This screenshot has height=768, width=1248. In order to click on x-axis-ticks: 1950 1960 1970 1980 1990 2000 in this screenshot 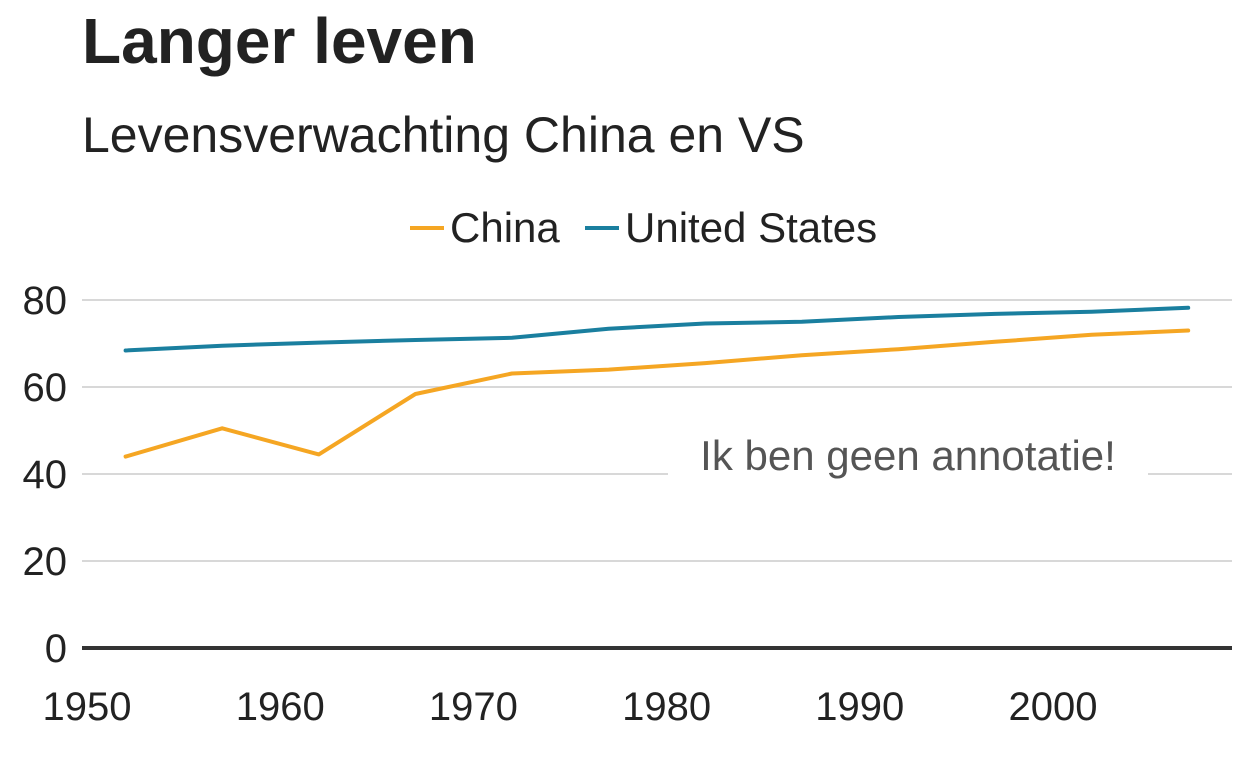, I will do `click(570, 707)`.